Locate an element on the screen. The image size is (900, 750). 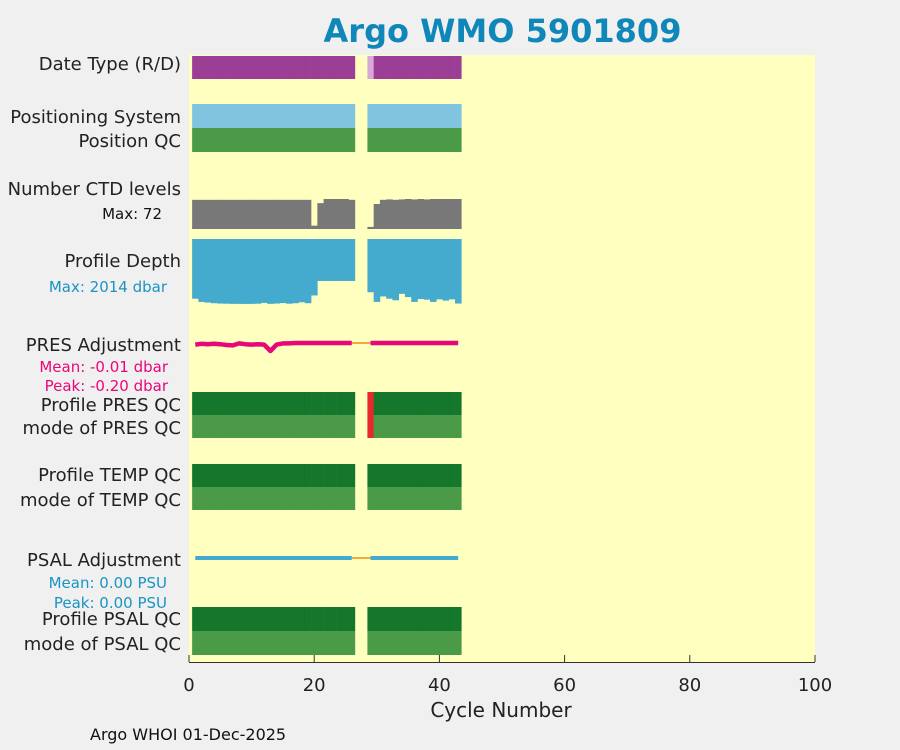
footer-text: Argo WHOI 01-Dec-2025 is located at coordinates (188, 734).